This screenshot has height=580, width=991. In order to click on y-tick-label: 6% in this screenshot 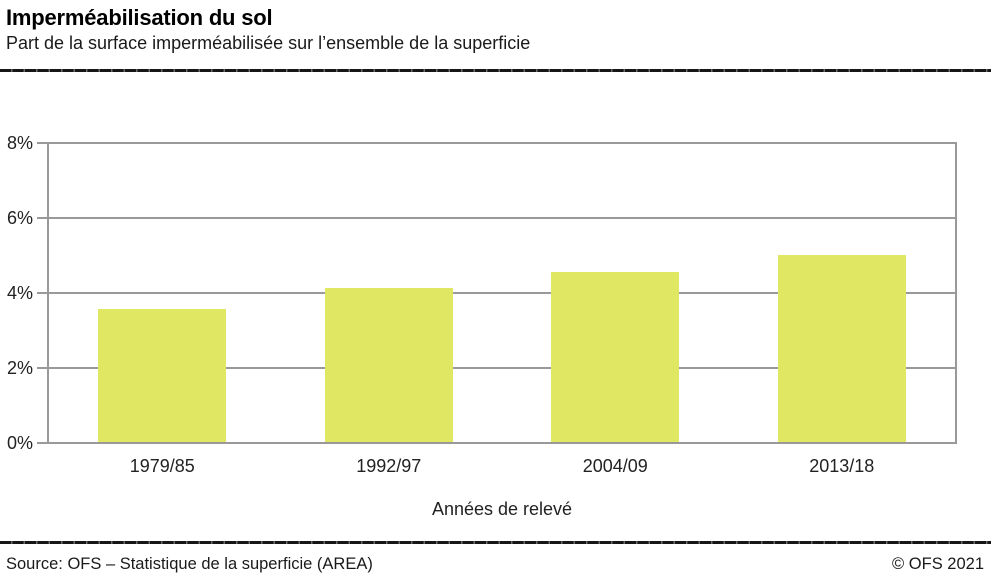, I will do `click(19, 218)`.